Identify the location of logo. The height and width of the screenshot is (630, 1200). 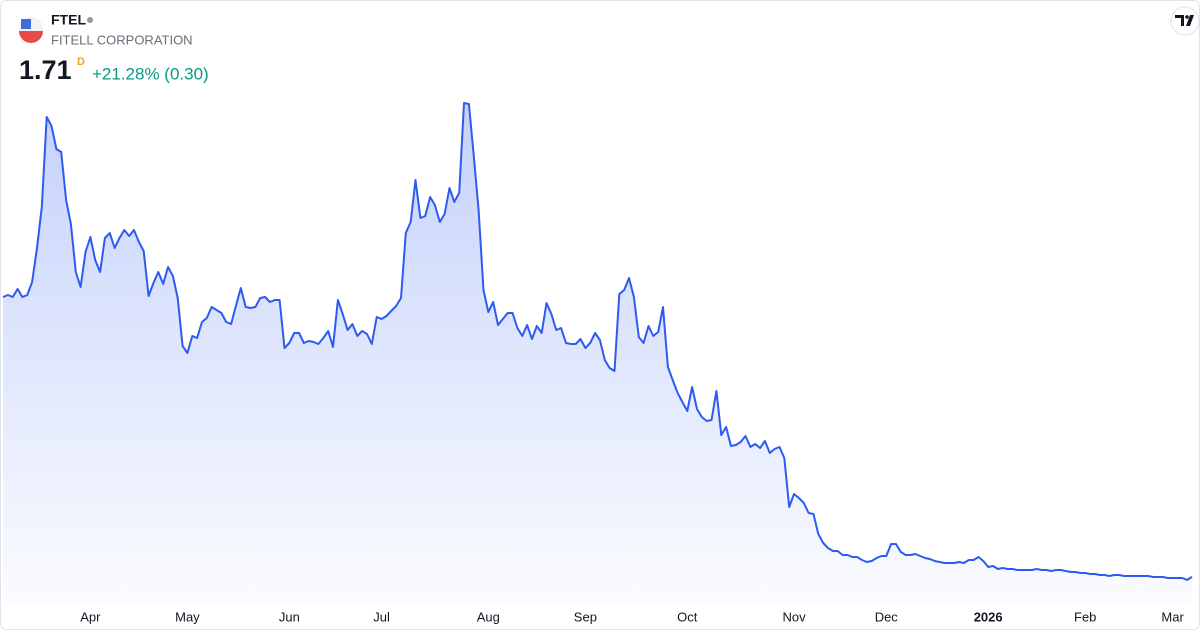
(1185, 21).